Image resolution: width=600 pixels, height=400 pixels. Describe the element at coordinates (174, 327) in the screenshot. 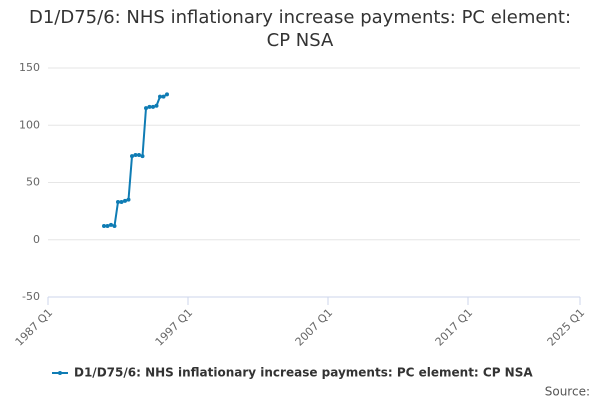

I see `x-tick-label: 1997 Q1` at that location.